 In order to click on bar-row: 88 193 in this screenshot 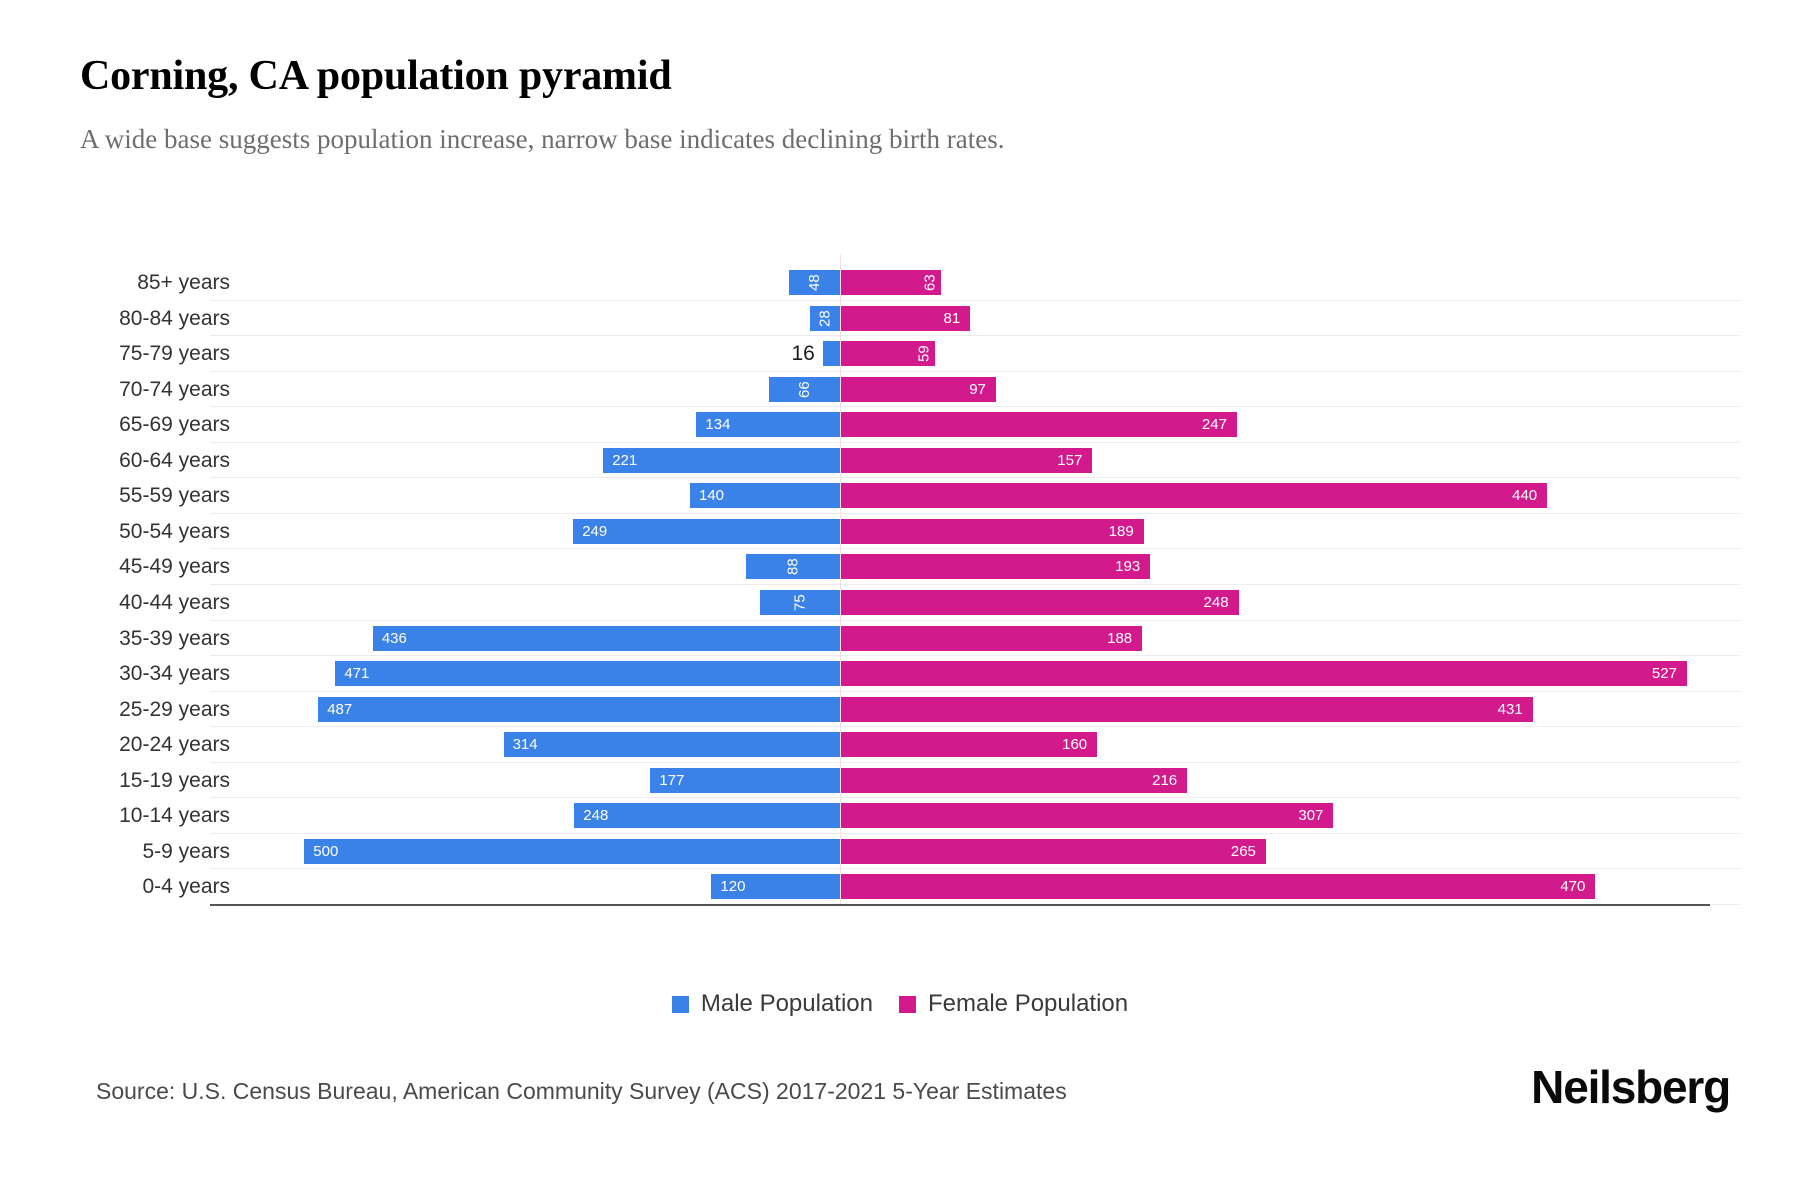, I will do `click(990, 567)`.